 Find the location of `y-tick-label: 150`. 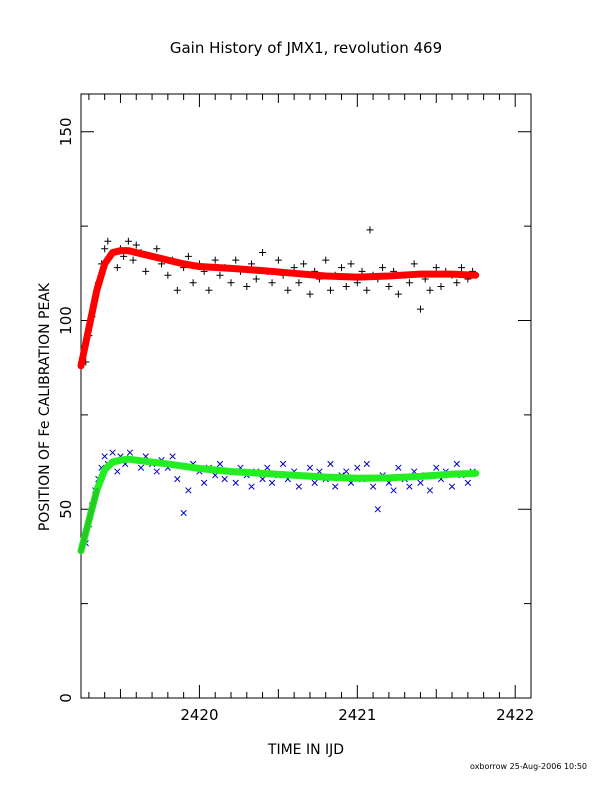

y-tick-label: 150 is located at coordinates (66, 131).